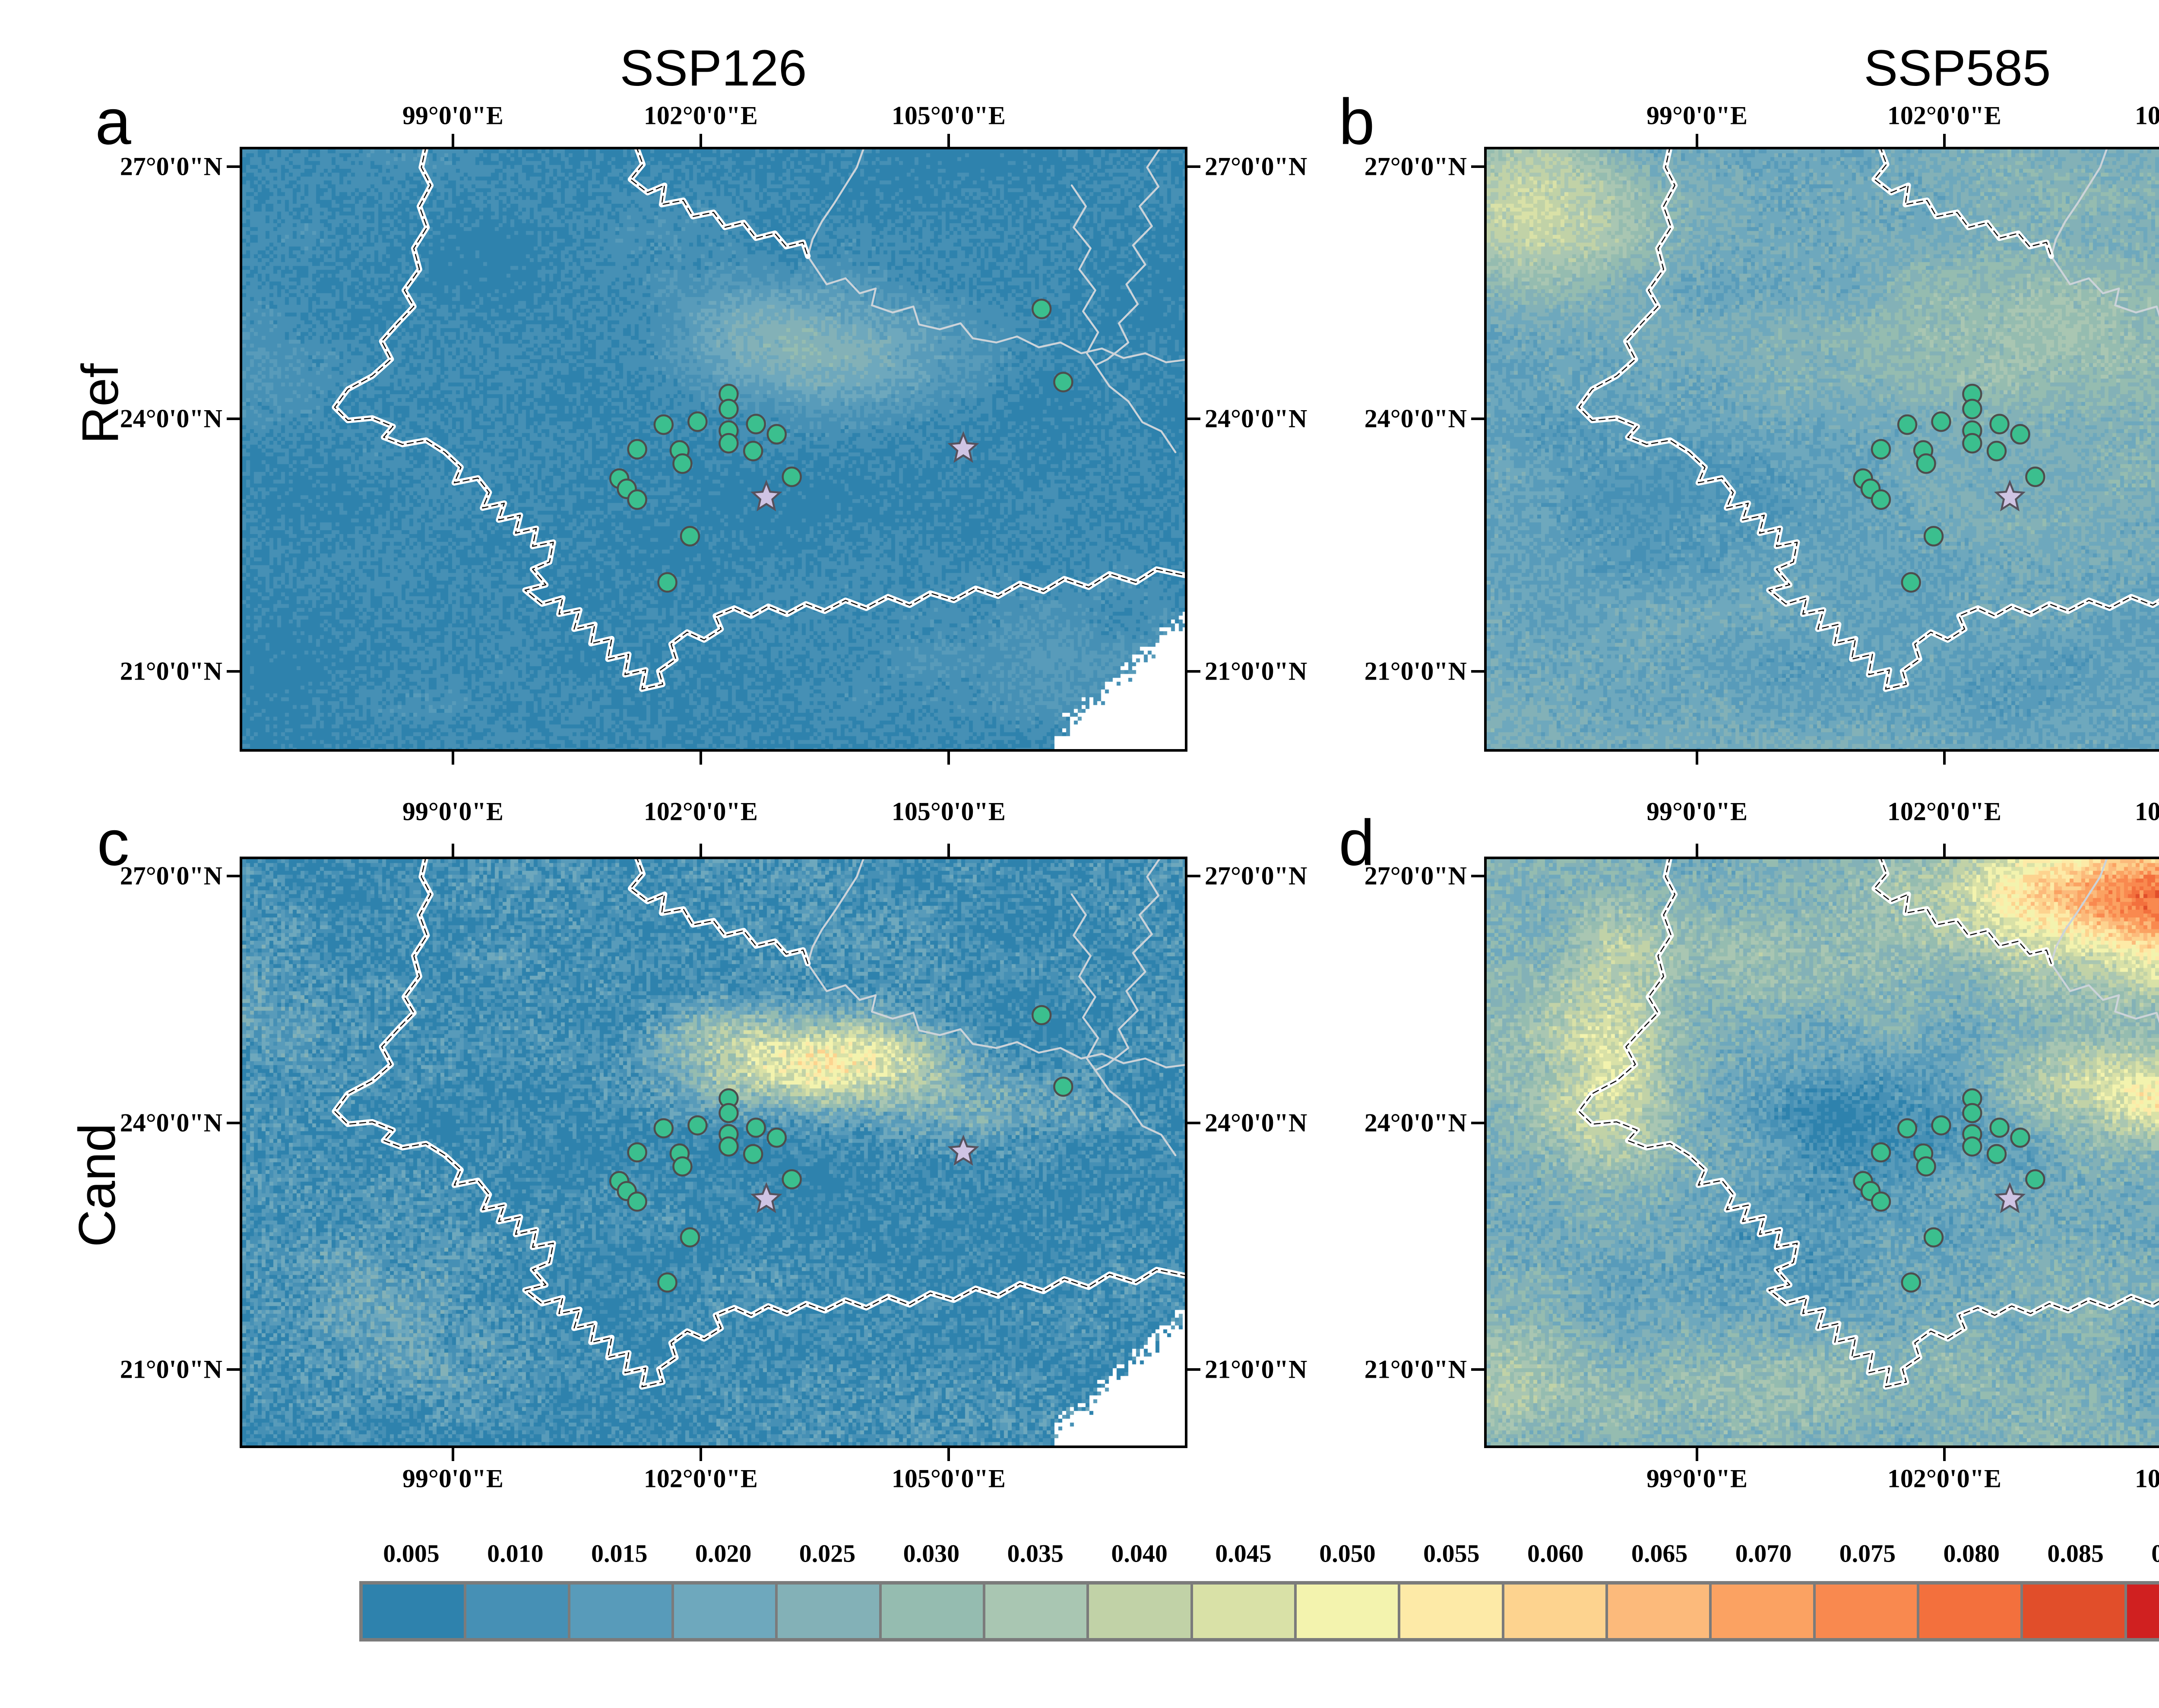  What do you see at coordinates (517, 1611) in the screenshot?
I see `colorbar-cell-0.010` at bounding box center [517, 1611].